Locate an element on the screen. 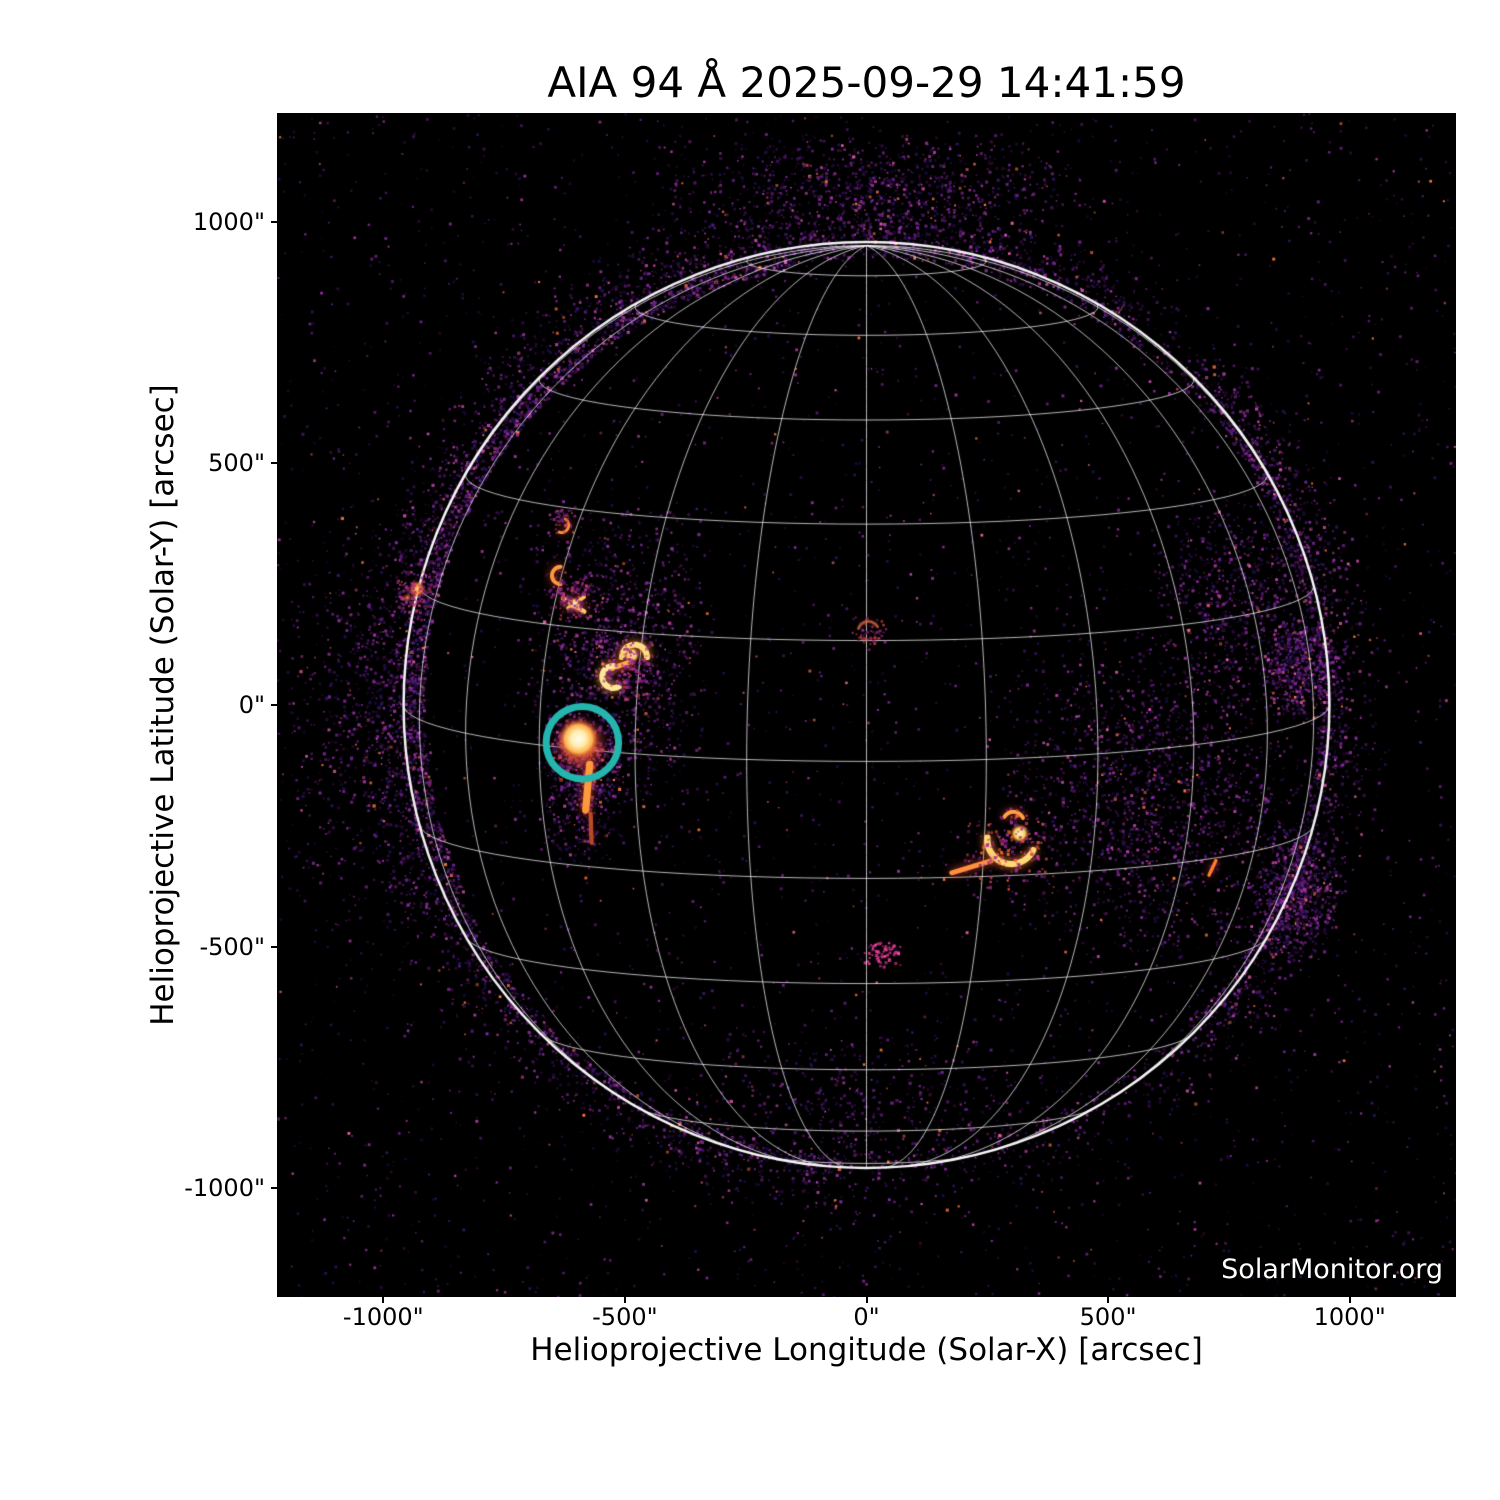 This screenshot has width=1500, height=1500. x-tick-label: 1000" is located at coordinates (1349, 1317).